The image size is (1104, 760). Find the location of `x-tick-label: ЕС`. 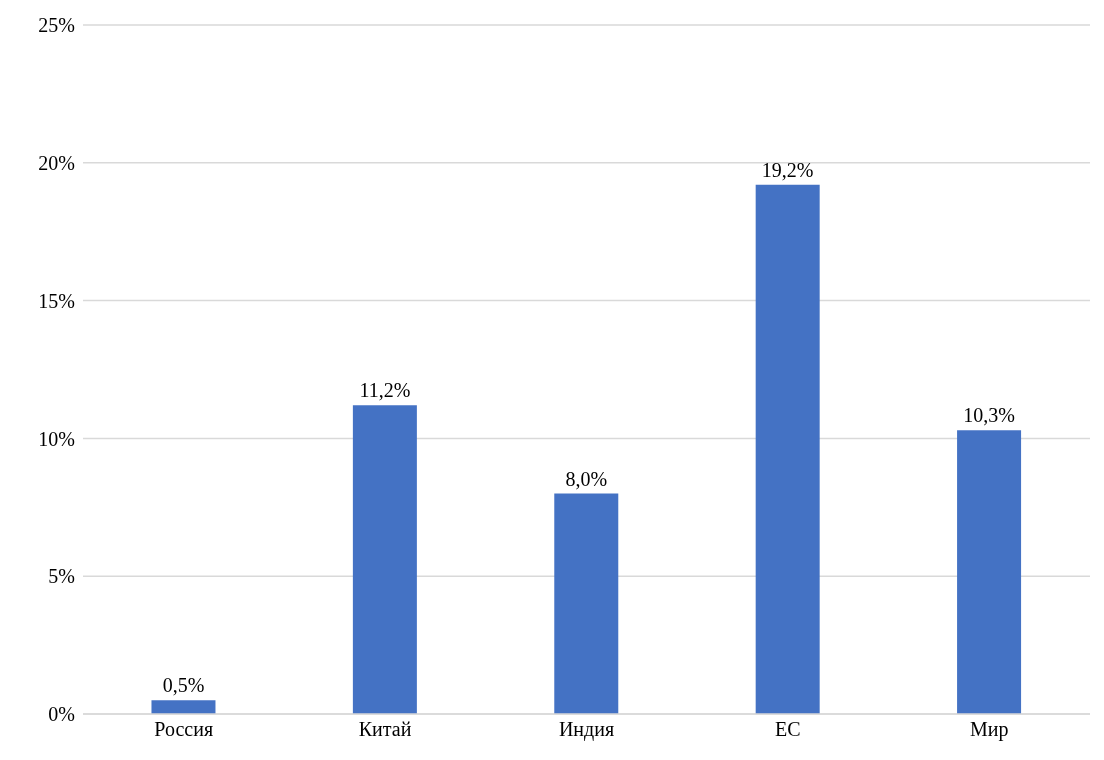

x-tick-label: ЕС is located at coordinates (788, 729).